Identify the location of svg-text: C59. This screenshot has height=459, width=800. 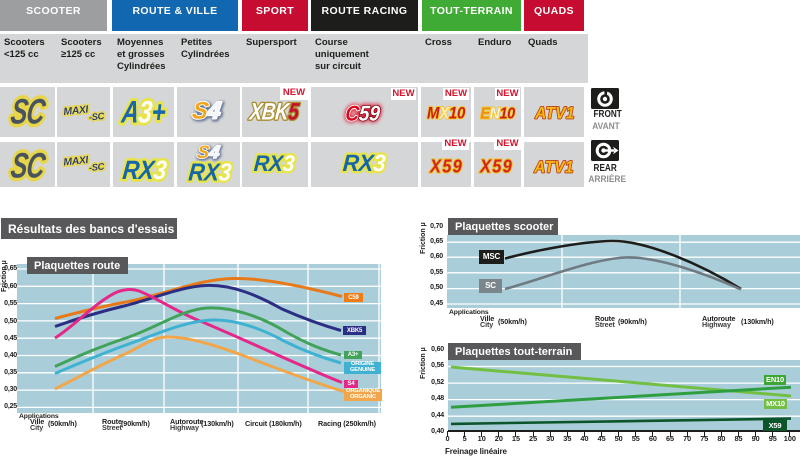
(362, 114).